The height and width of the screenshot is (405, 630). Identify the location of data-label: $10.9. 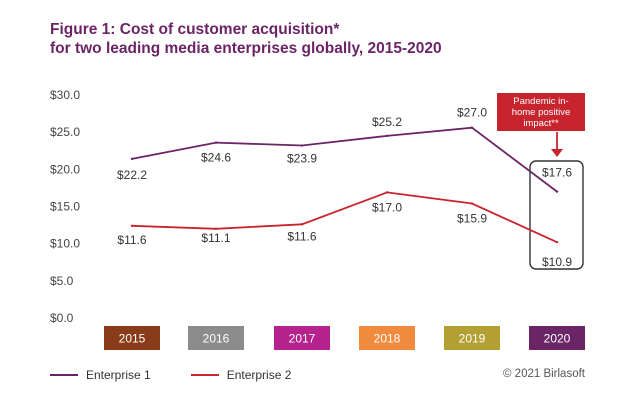
(557, 262).